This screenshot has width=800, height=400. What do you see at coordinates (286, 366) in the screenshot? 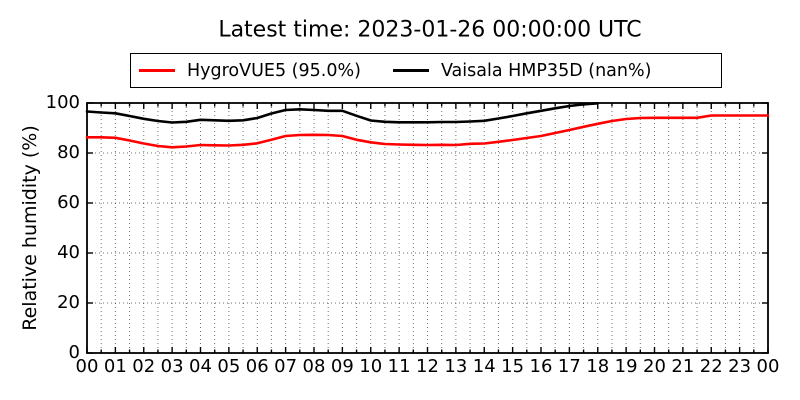
I see `x-tick-label: 07` at bounding box center [286, 366].